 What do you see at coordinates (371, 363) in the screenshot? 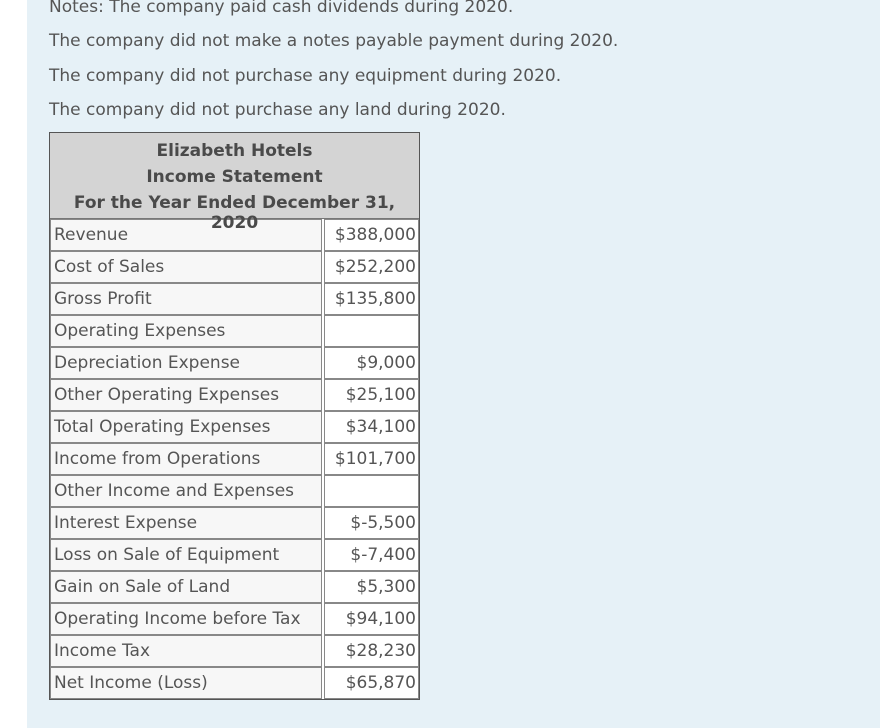
I see `row-value: $9,000` at bounding box center [371, 363].